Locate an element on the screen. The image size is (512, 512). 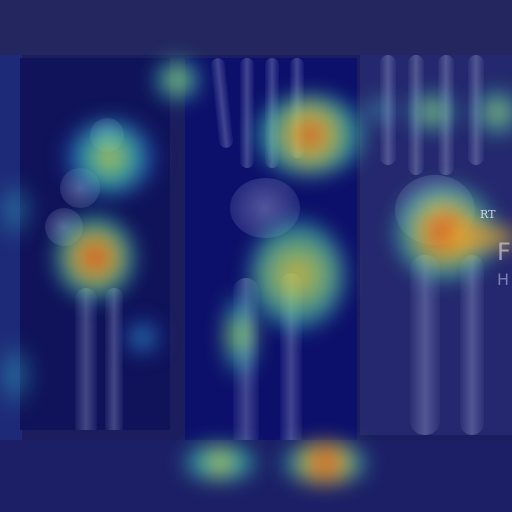
partial-marker-letter: H is located at coordinates (503, 279).